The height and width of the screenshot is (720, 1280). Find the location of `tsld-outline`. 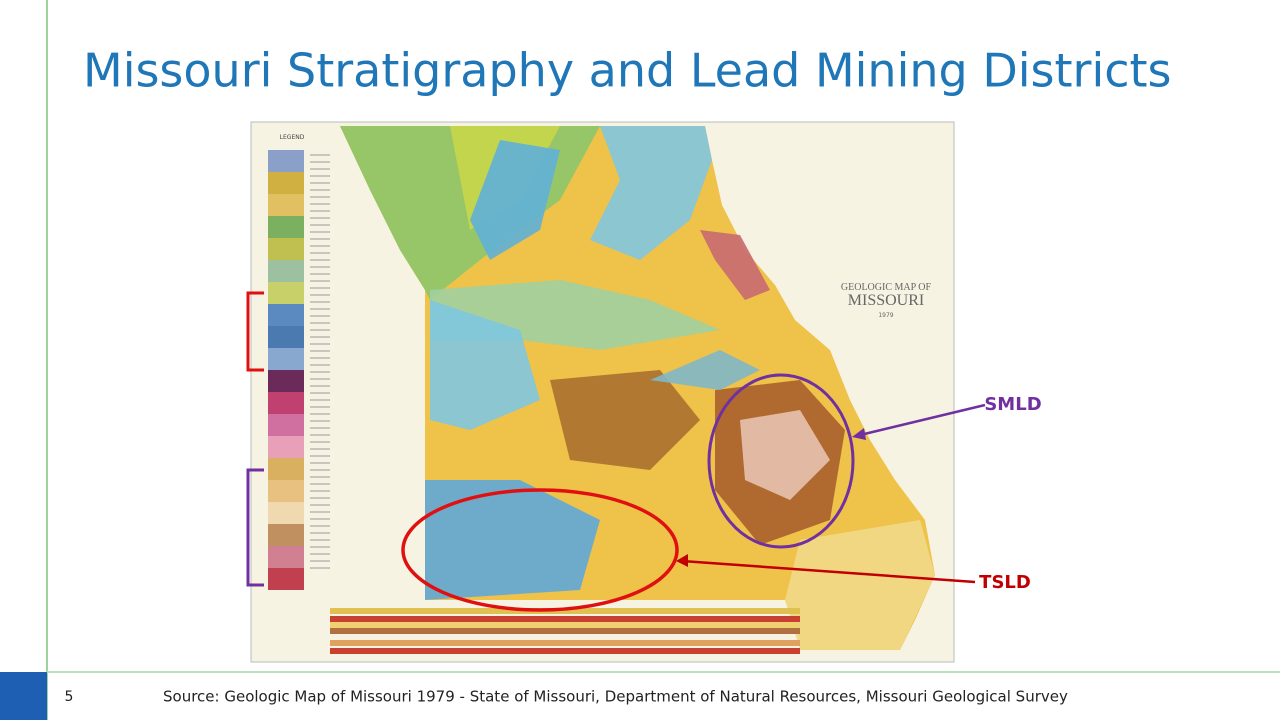

tsld-outline is located at coordinates (540, 550).